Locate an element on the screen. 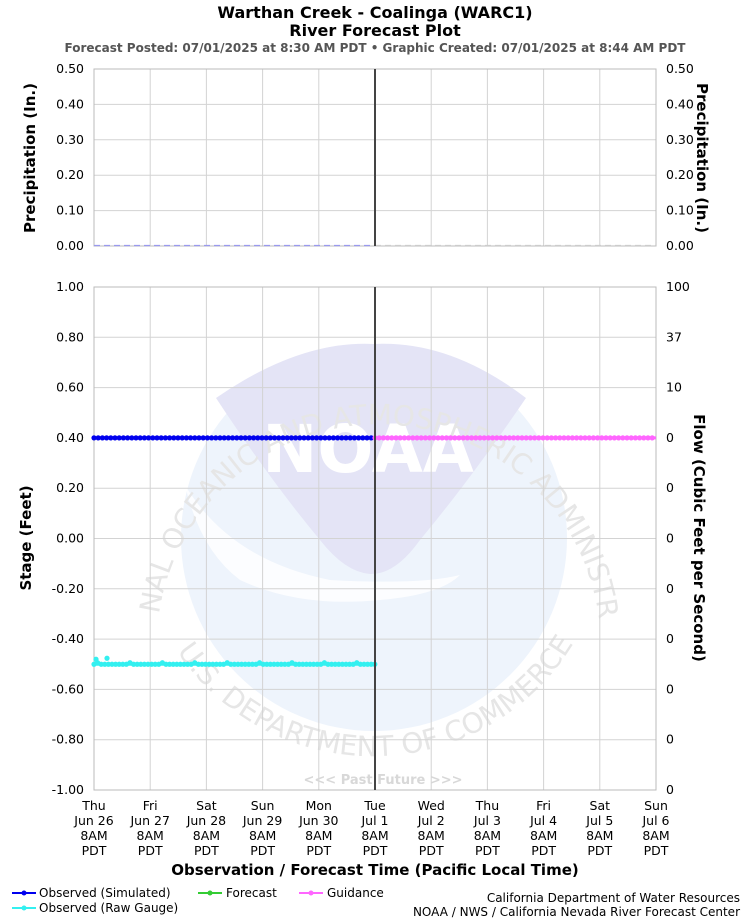 This screenshot has width=750, height=920. noaa-logo-text: NOAA is located at coordinates (368, 449).